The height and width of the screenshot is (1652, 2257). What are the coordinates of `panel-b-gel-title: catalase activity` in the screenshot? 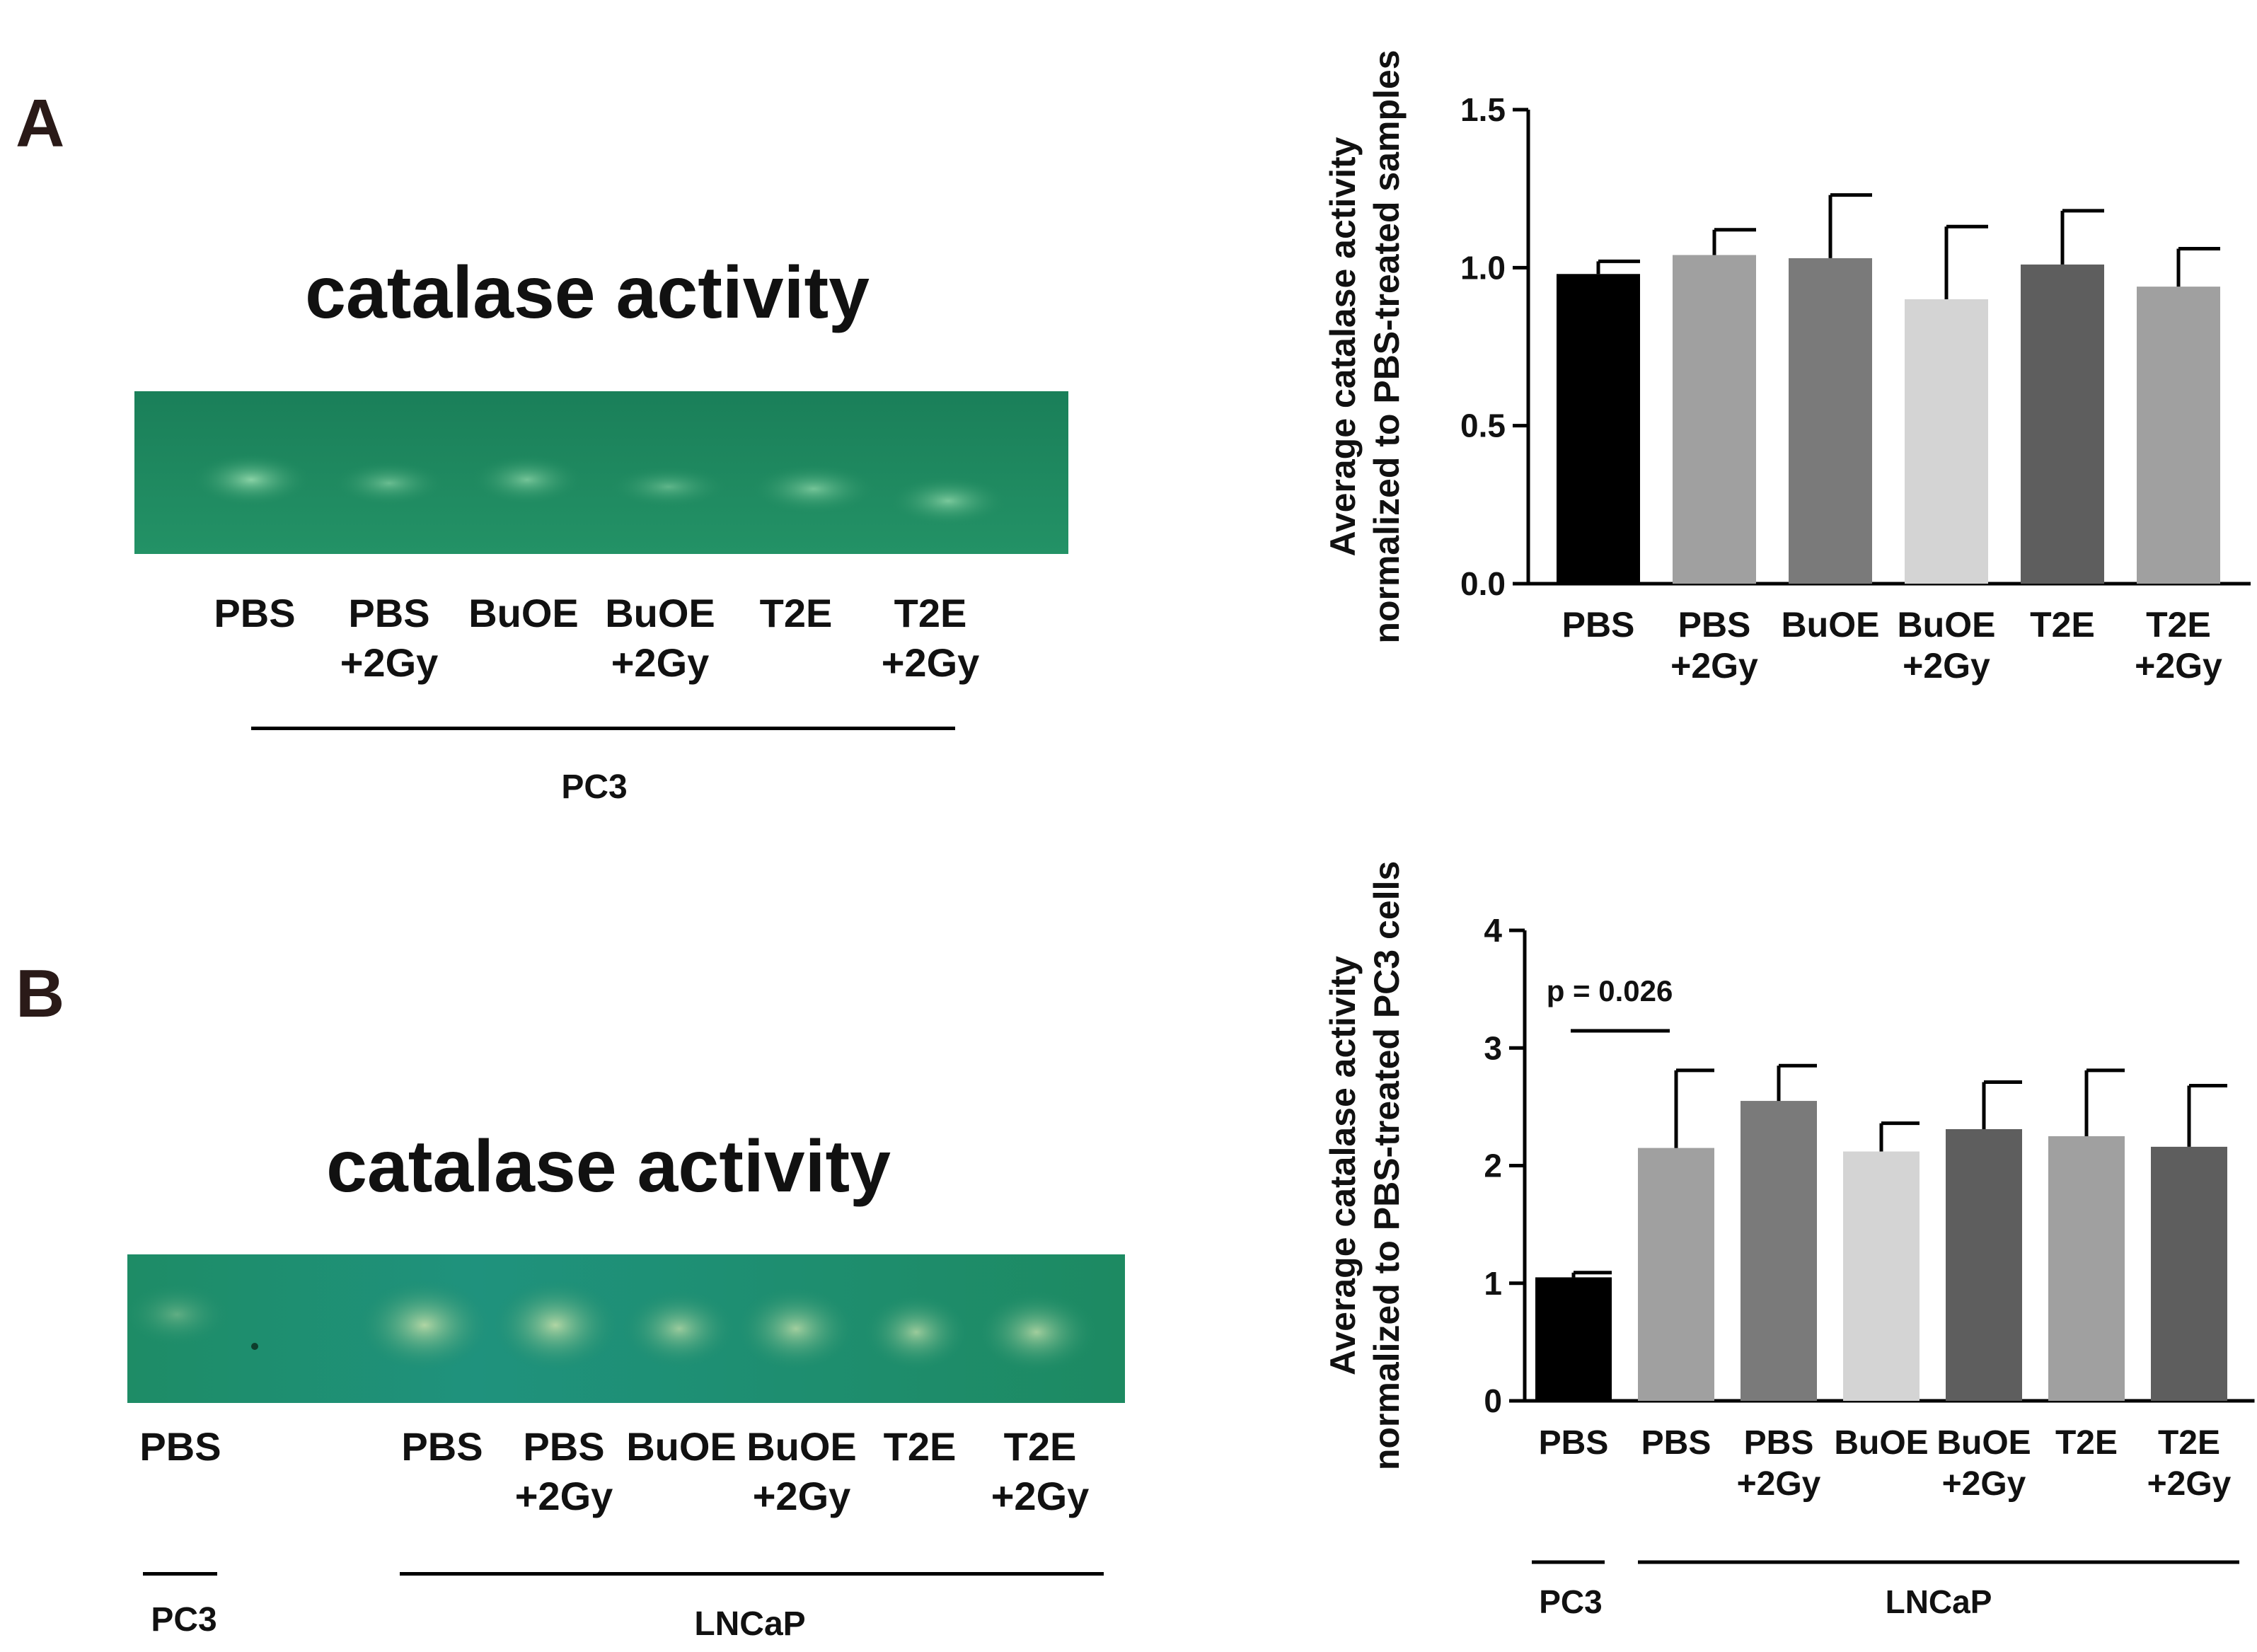 It's located at (608, 1167).